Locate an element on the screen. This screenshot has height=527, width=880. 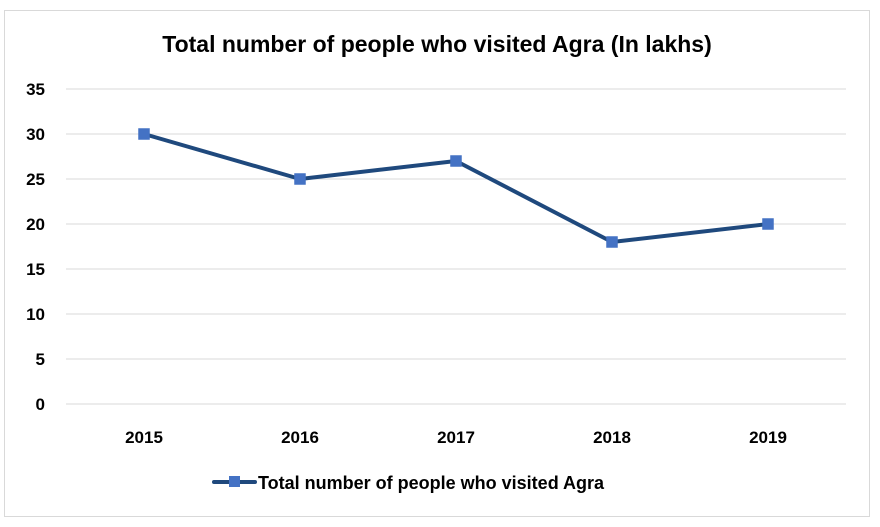
legend: Total number of people who visited Agra is located at coordinates (408, 483).